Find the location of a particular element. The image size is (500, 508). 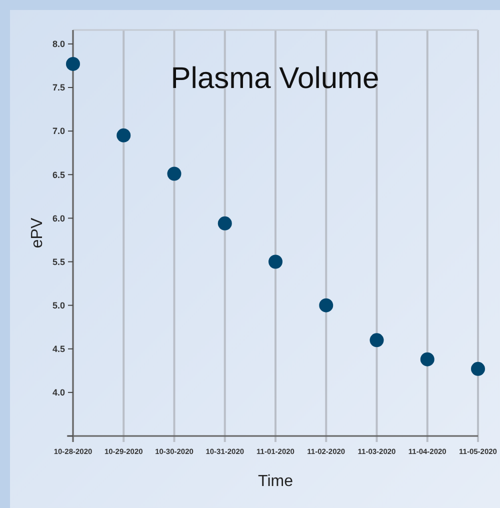

y-tick-label: 7.5 is located at coordinates (58, 87).